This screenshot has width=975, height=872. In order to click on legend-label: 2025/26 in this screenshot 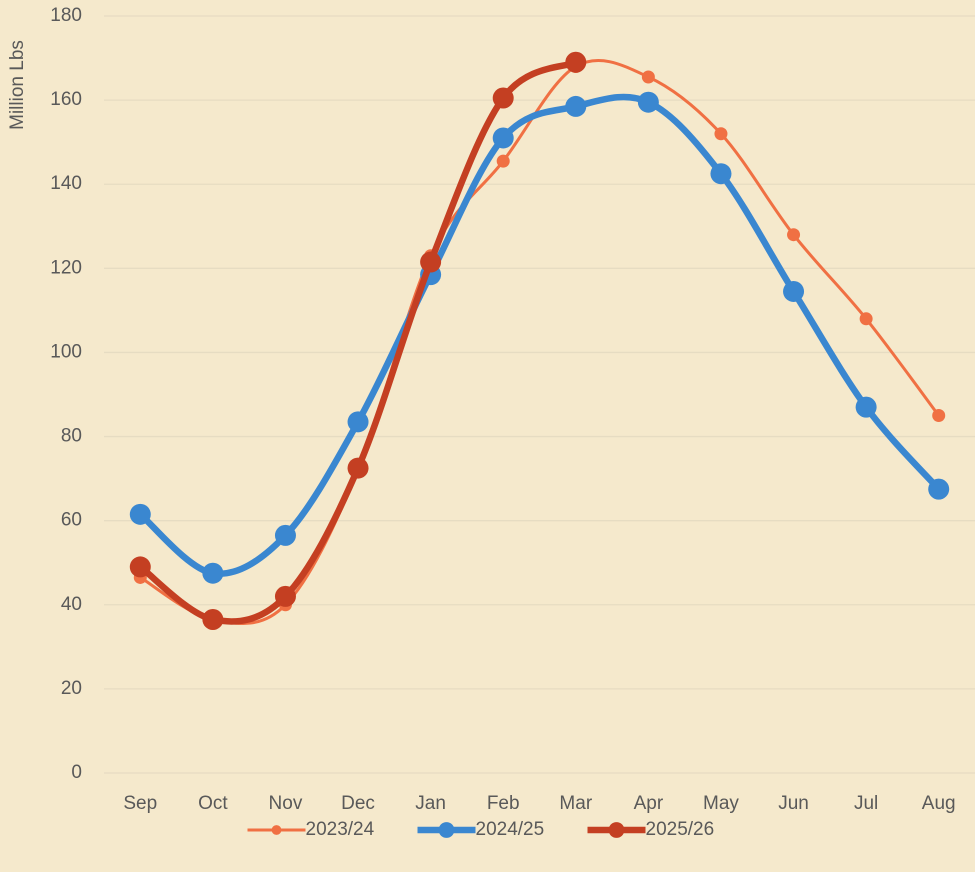, I will do `click(680, 829)`.